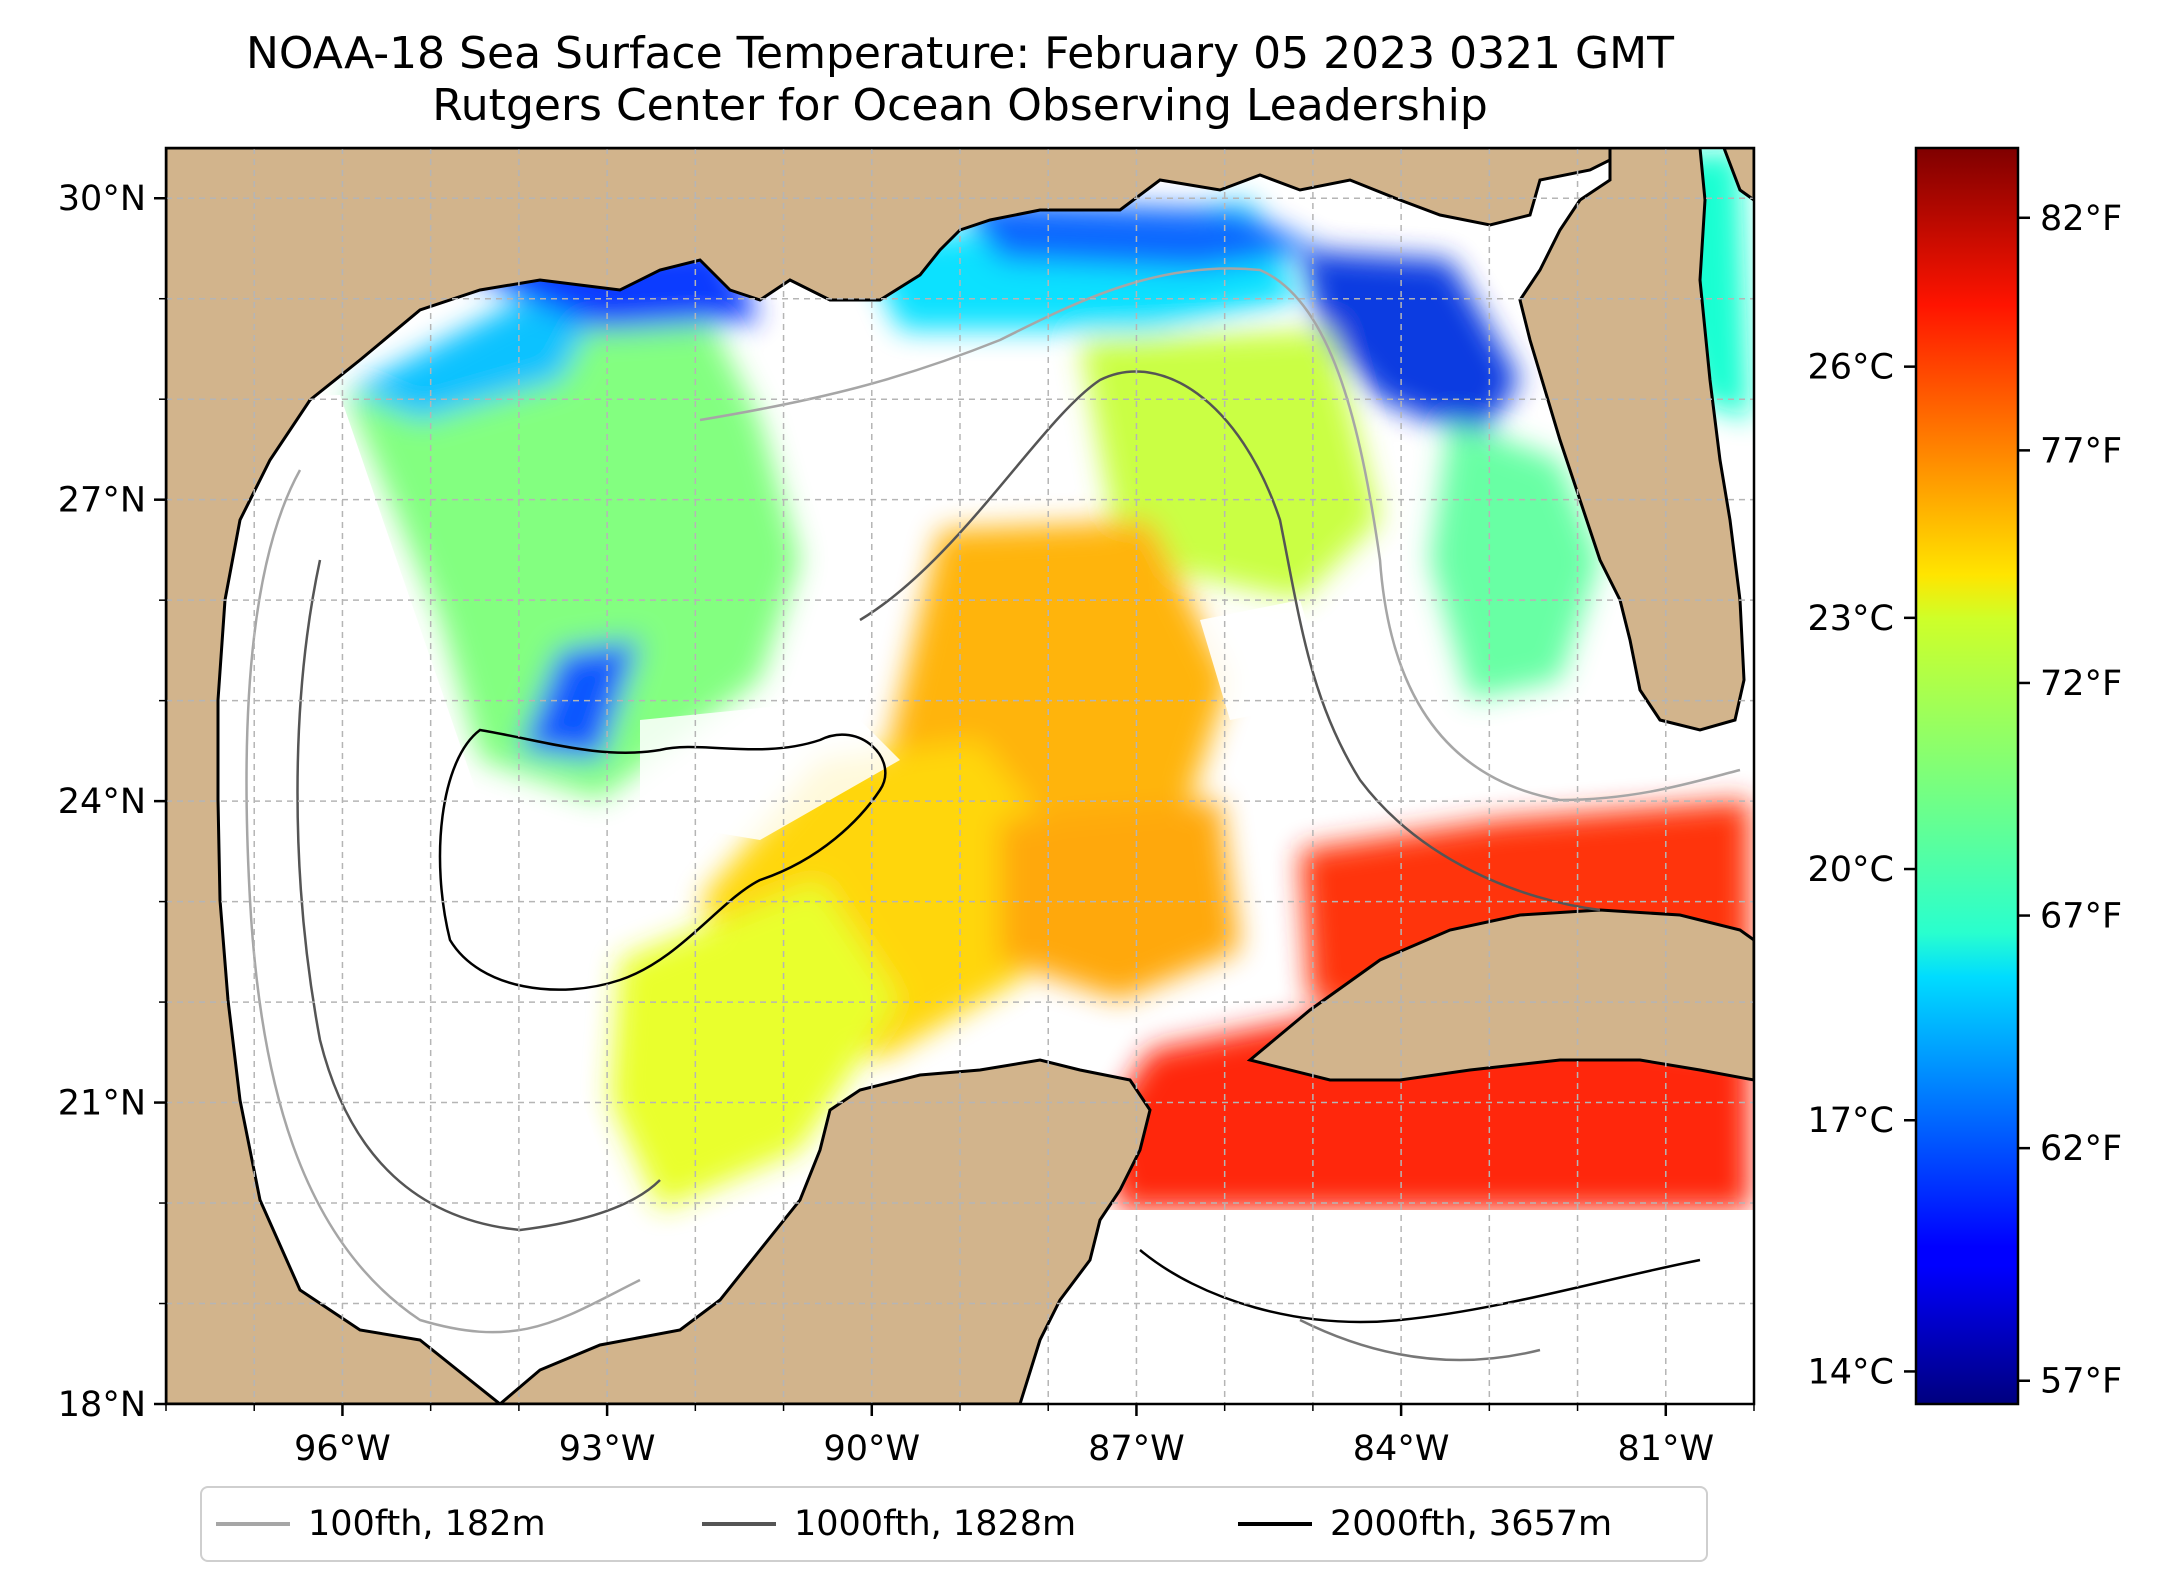  What do you see at coordinates (1851, 619) in the screenshot?
I see `colorbar-c-label: 23°C` at bounding box center [1851, 619].